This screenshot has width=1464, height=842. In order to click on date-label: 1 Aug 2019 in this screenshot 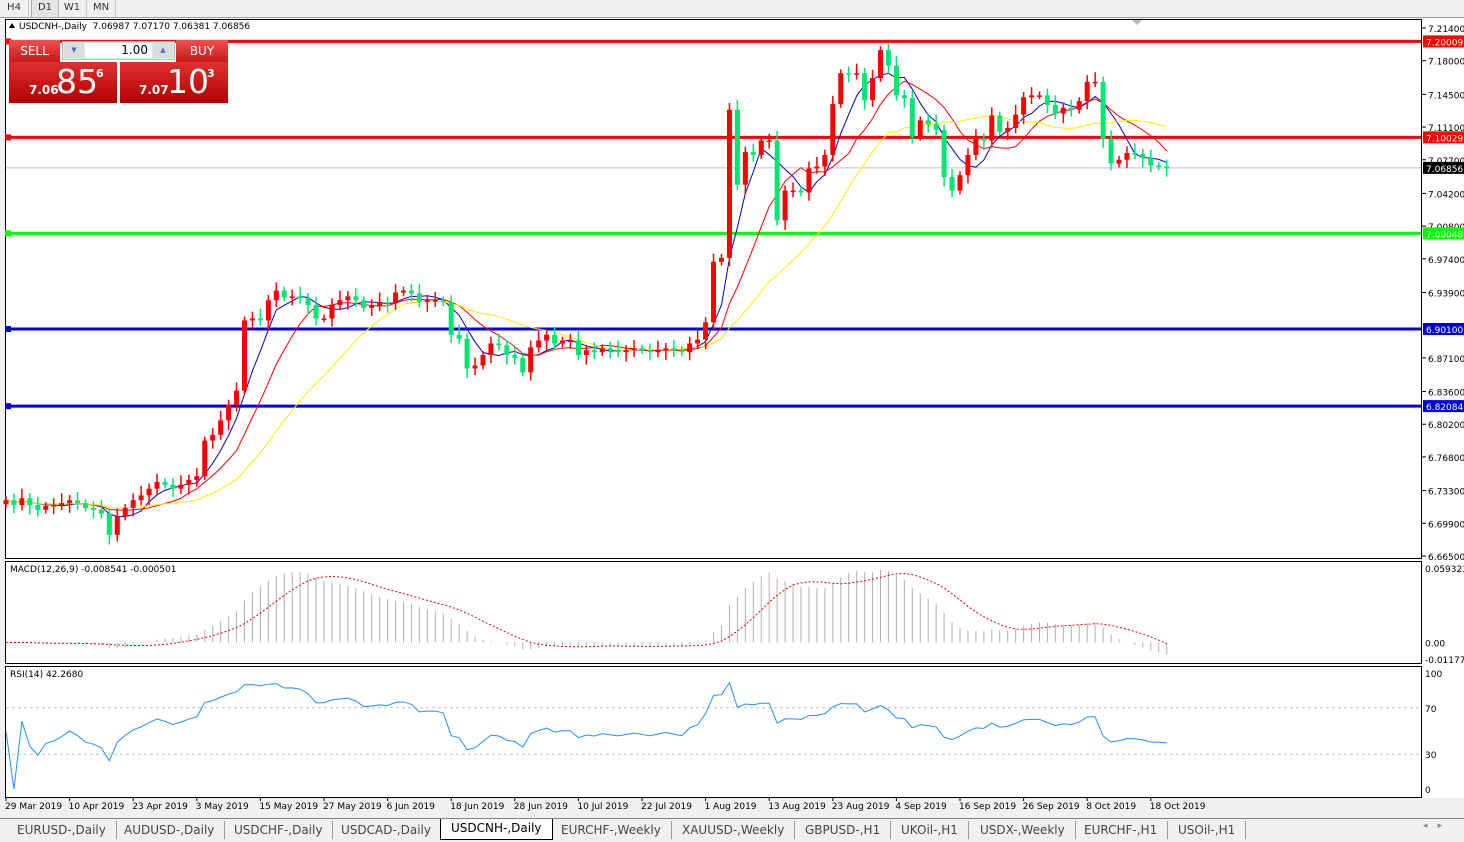, I will do `click(731, 807)`.